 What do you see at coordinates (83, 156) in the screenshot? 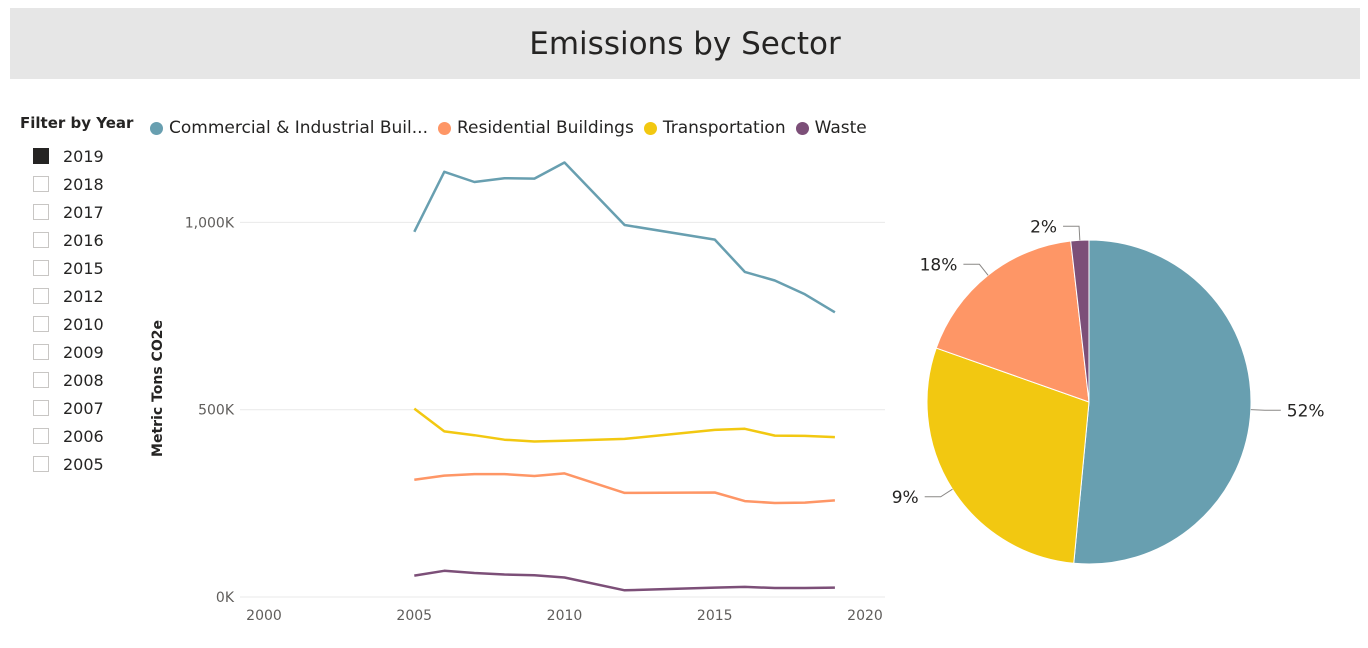
I see `slicer-item-label: 2019` at bounding box center [83, 156].